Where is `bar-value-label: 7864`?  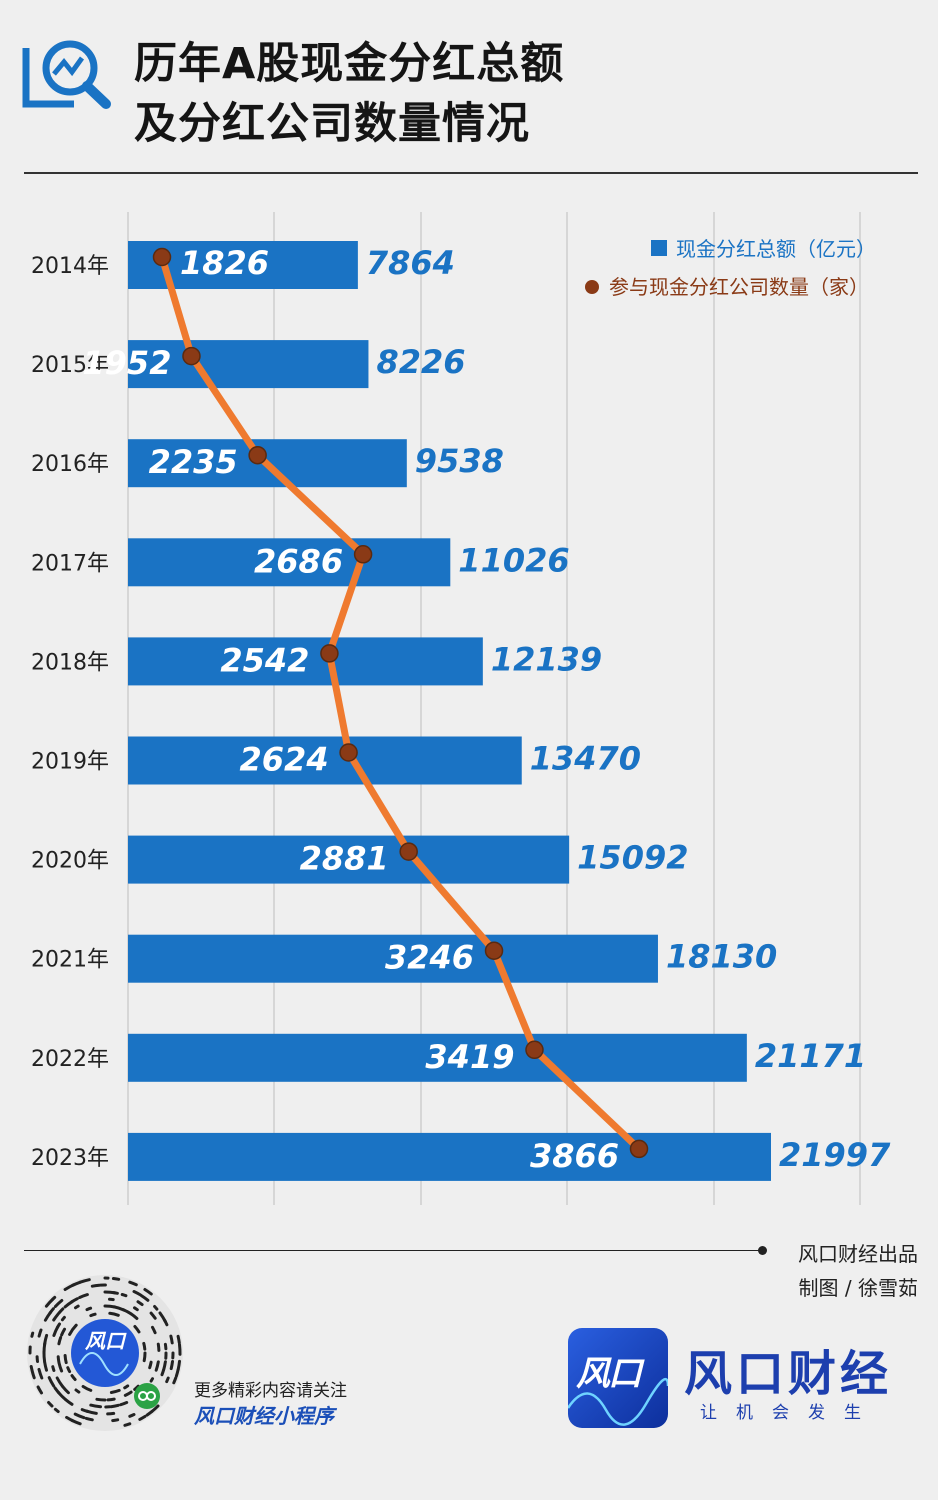
bar-value-label: 7864 is located at coordinates (410, 263).